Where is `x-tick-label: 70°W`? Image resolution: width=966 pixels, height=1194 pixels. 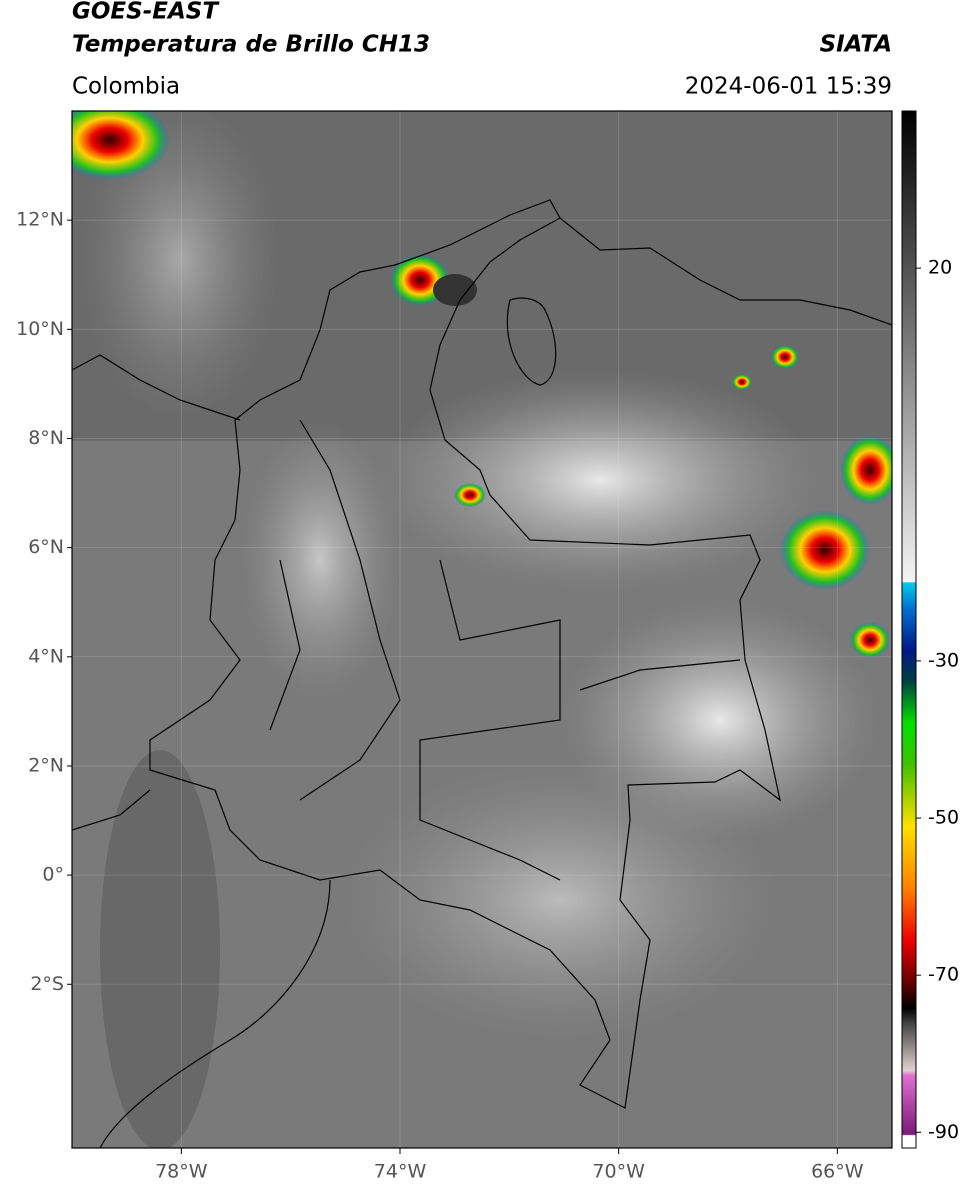
x-tick-label: 70°W is located at coordinates (618, 1172).